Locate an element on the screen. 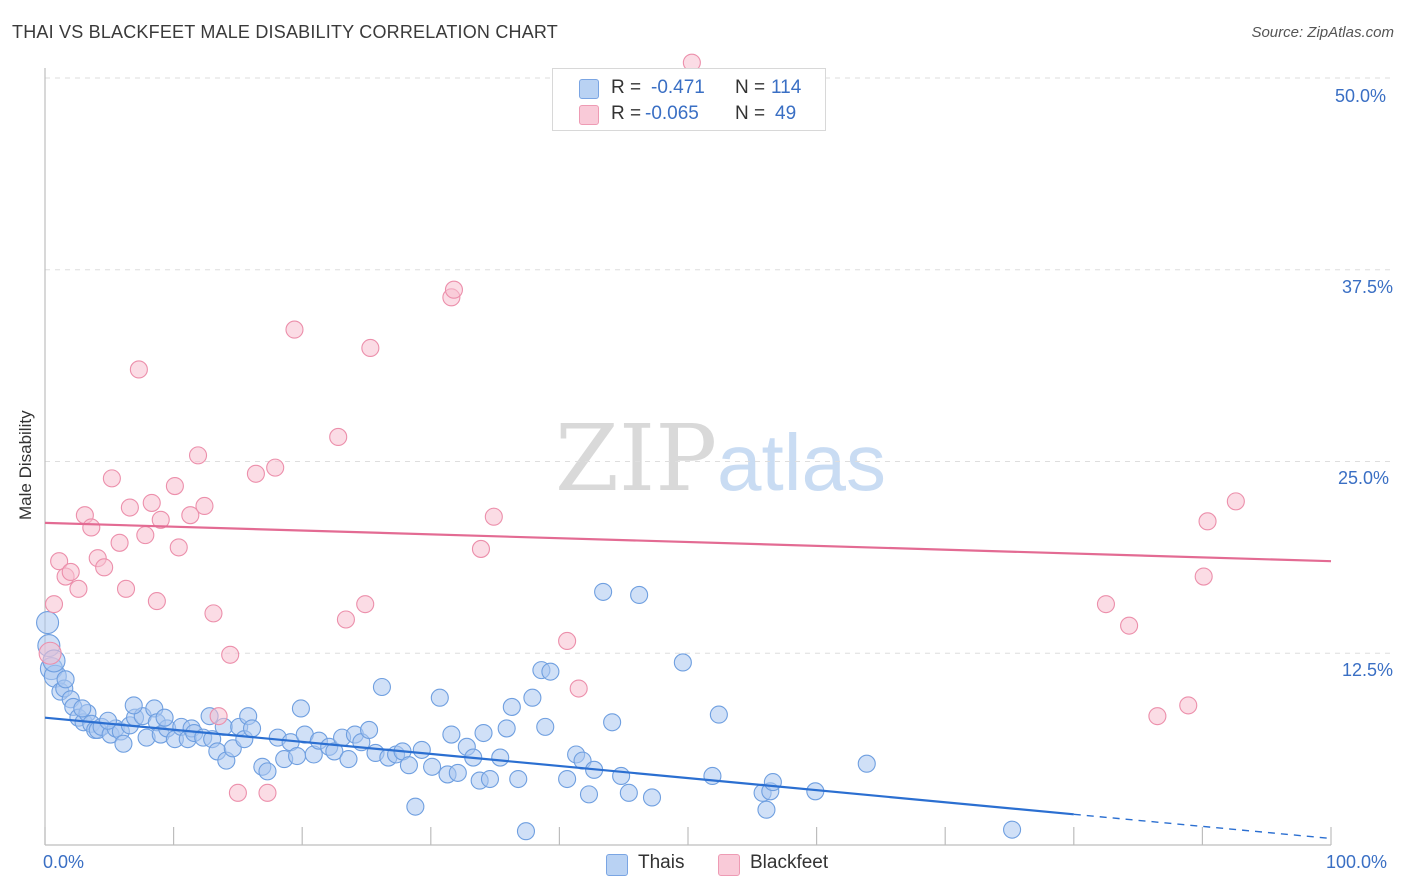 The image size is (1406, 892). x-tick-min: 0.0% is located at coordinates (64, 862).